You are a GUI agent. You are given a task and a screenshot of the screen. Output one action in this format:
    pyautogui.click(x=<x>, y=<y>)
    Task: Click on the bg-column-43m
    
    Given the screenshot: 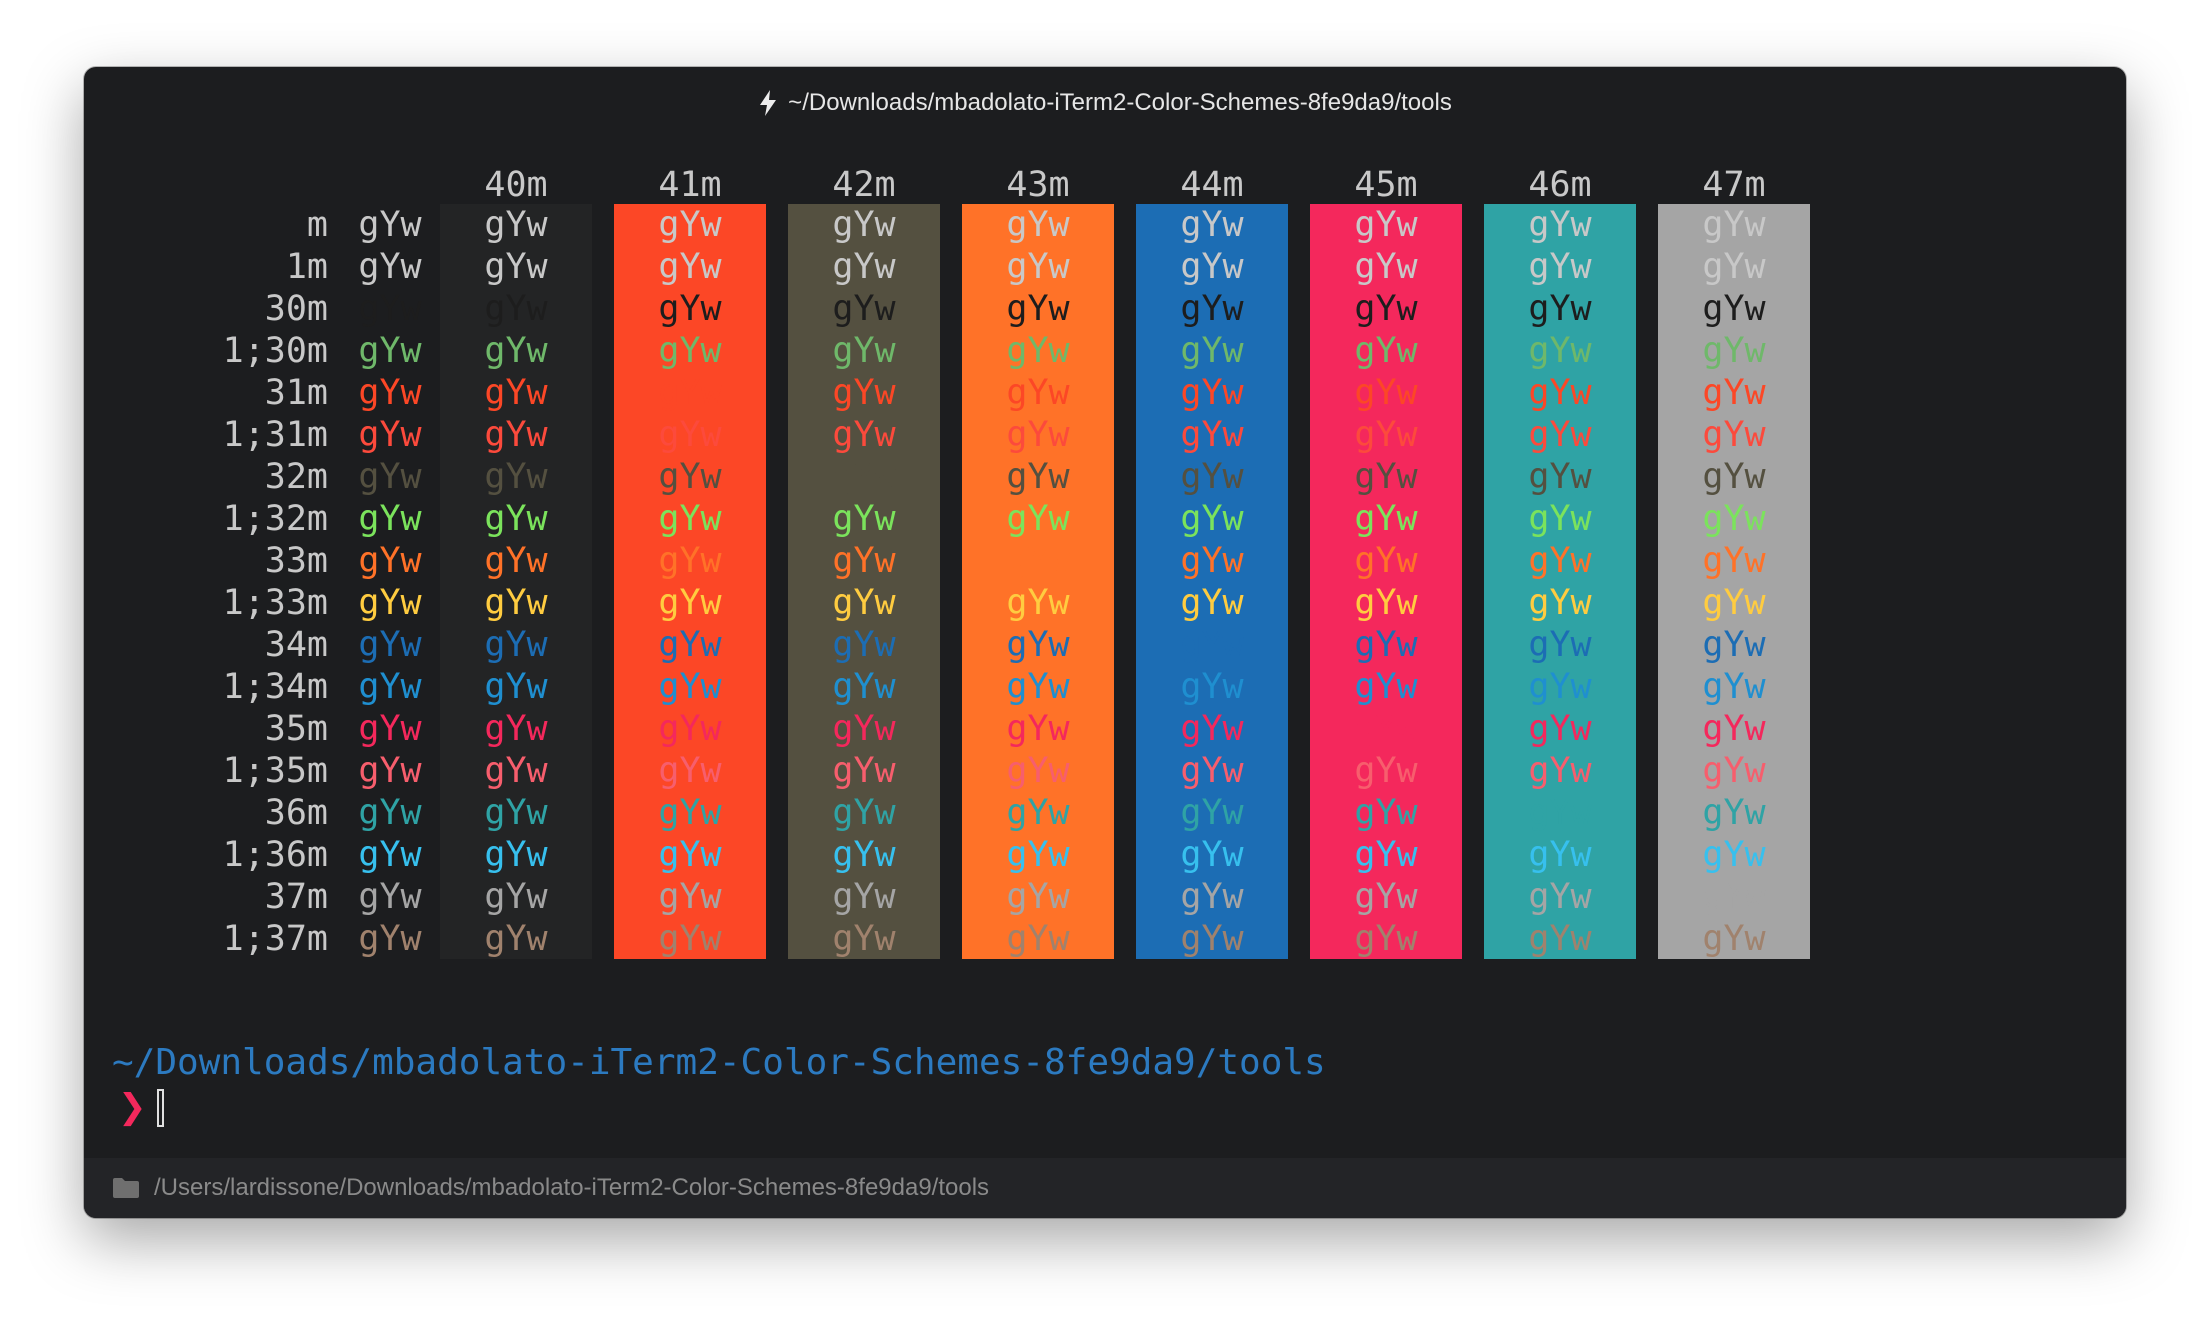 What is the action you would take?
    pyautogui.click(x=1038, y=581)
    